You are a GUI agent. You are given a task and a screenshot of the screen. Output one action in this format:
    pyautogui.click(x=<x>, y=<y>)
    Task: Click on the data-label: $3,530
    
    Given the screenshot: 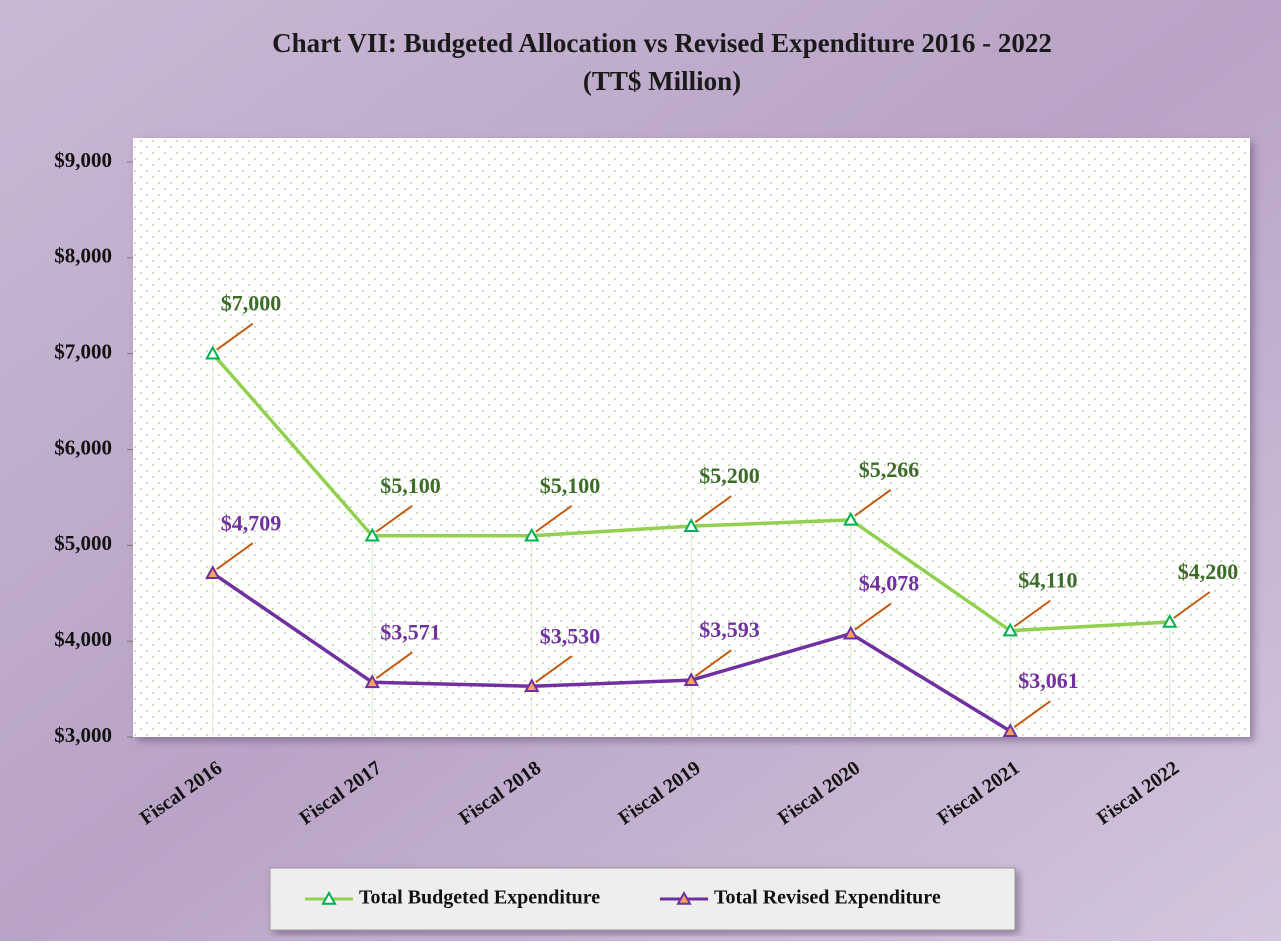 What is the action you would take?
    pyautogui.click(x=570, y=635)
    